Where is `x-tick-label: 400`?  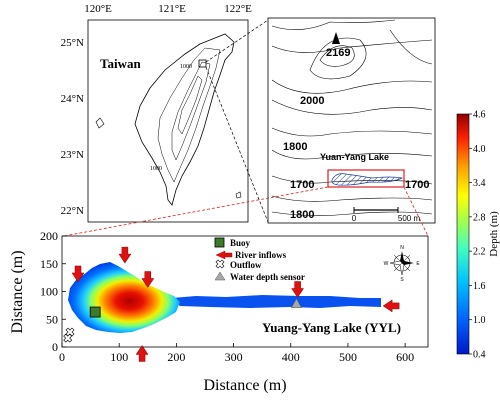 x-tick-label: 400 is located at coordinates (291, 357).